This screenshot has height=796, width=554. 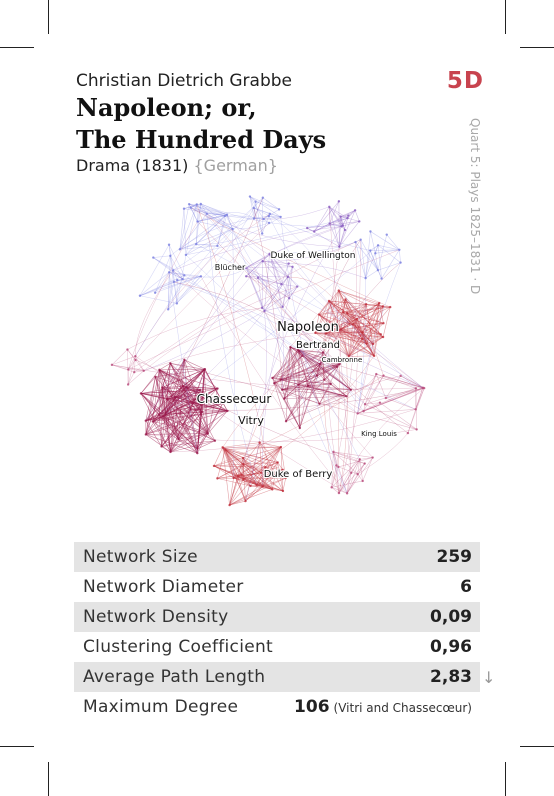 What do you see at coordinates (379, 434) in the screenshot?
I see `node-label: King Louis` at bounding box center [379, 434].